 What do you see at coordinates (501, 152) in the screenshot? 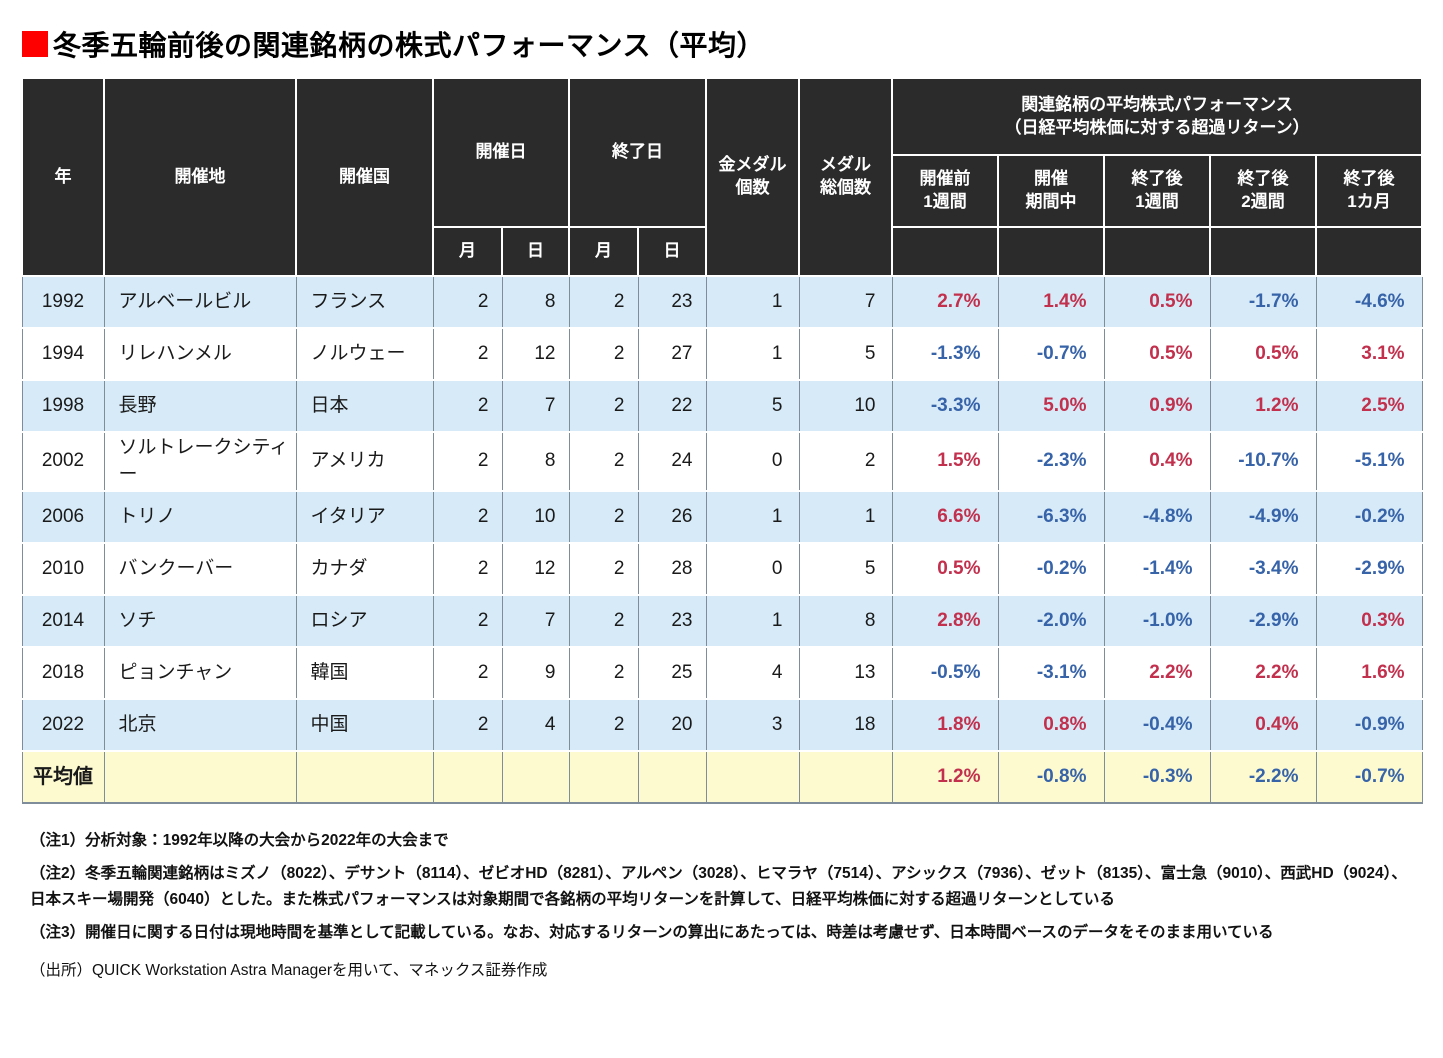
I see `col-header-start-date: 開催日` at bounding box center [501, 152].